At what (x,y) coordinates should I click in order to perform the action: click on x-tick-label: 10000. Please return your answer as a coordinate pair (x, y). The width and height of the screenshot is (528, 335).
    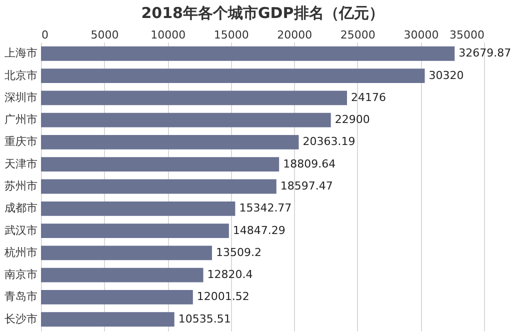
    Looking at the image, I should click on (168, 35).